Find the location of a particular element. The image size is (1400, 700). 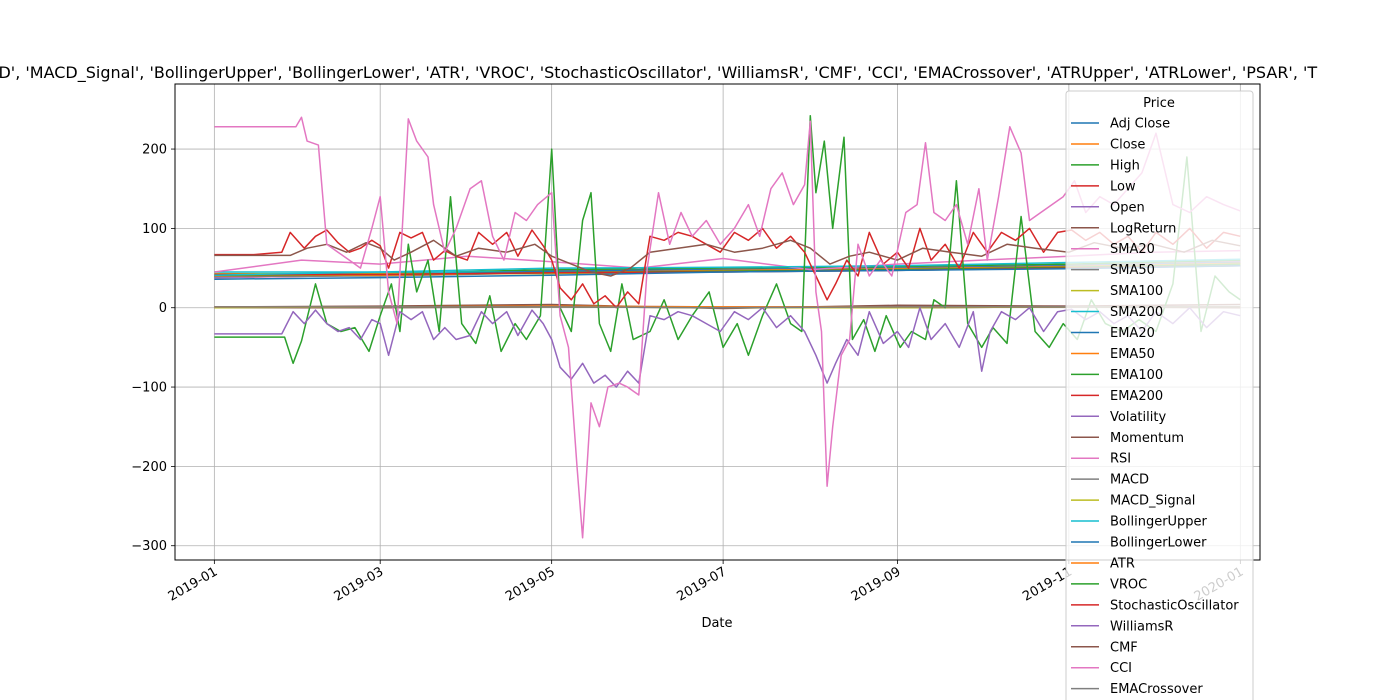

legend-entry: Volatility is located at coordinates (1118, 417).